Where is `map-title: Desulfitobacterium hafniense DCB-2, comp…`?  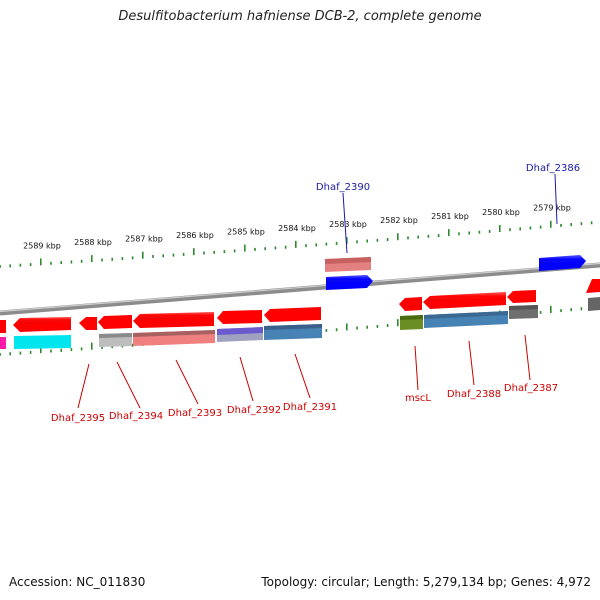 map-title: Desulfitobacterium hafniense DCB-2, comp… is located at coordinates (300, 16).